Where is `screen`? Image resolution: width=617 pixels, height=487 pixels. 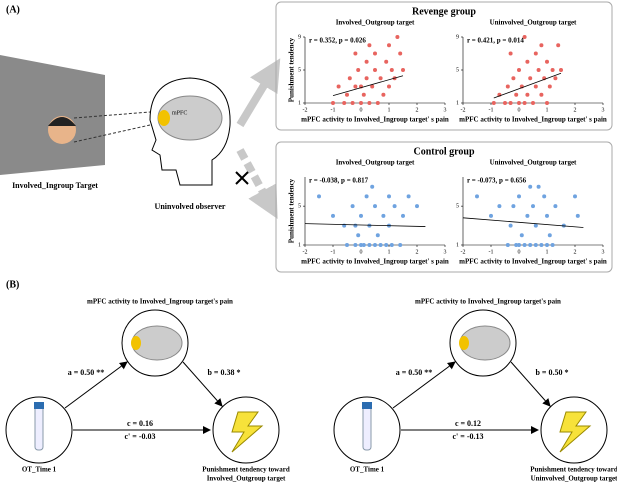 screen is located at coordinates (52, 115).